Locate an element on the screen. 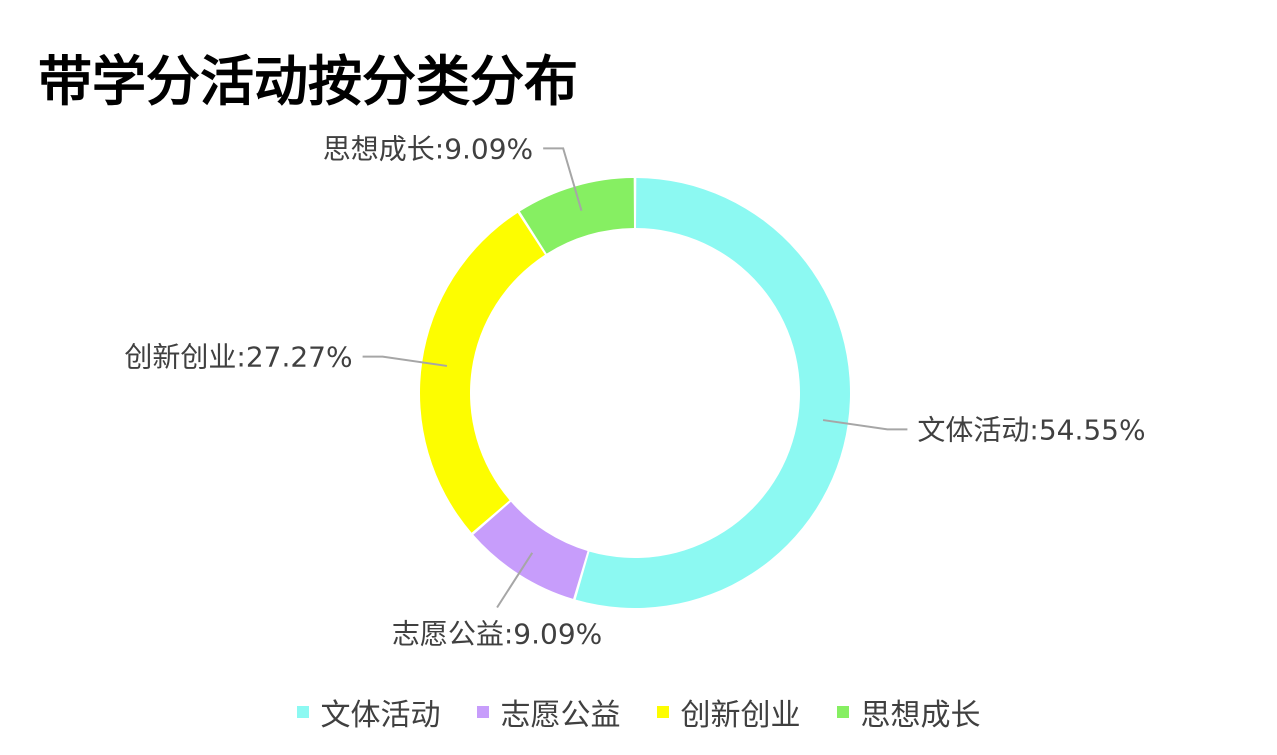  legend-item-2: 志愿公益 is located at coordinates (548, 712).